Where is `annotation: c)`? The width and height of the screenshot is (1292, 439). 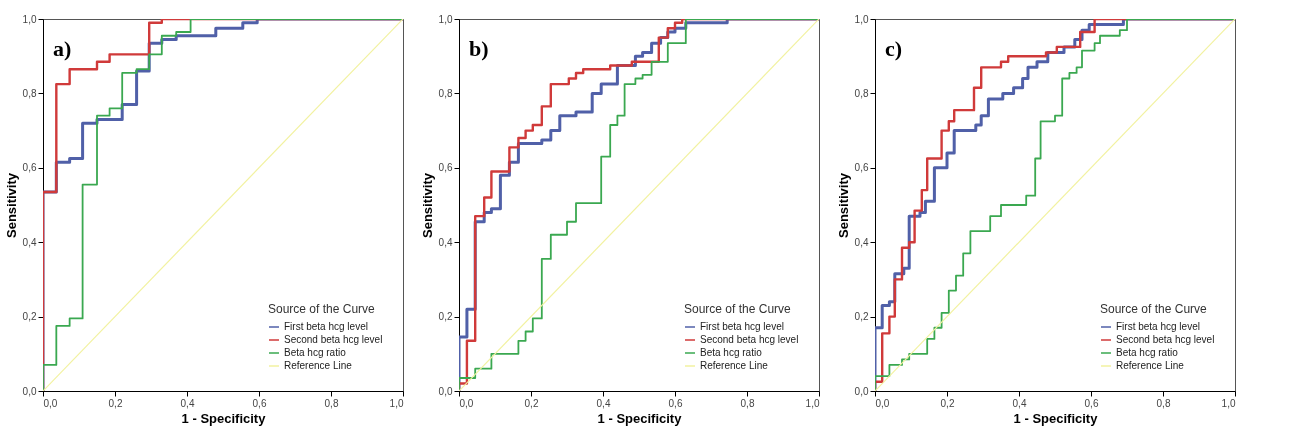
annotation: c) is located at coordinates (894, 48).